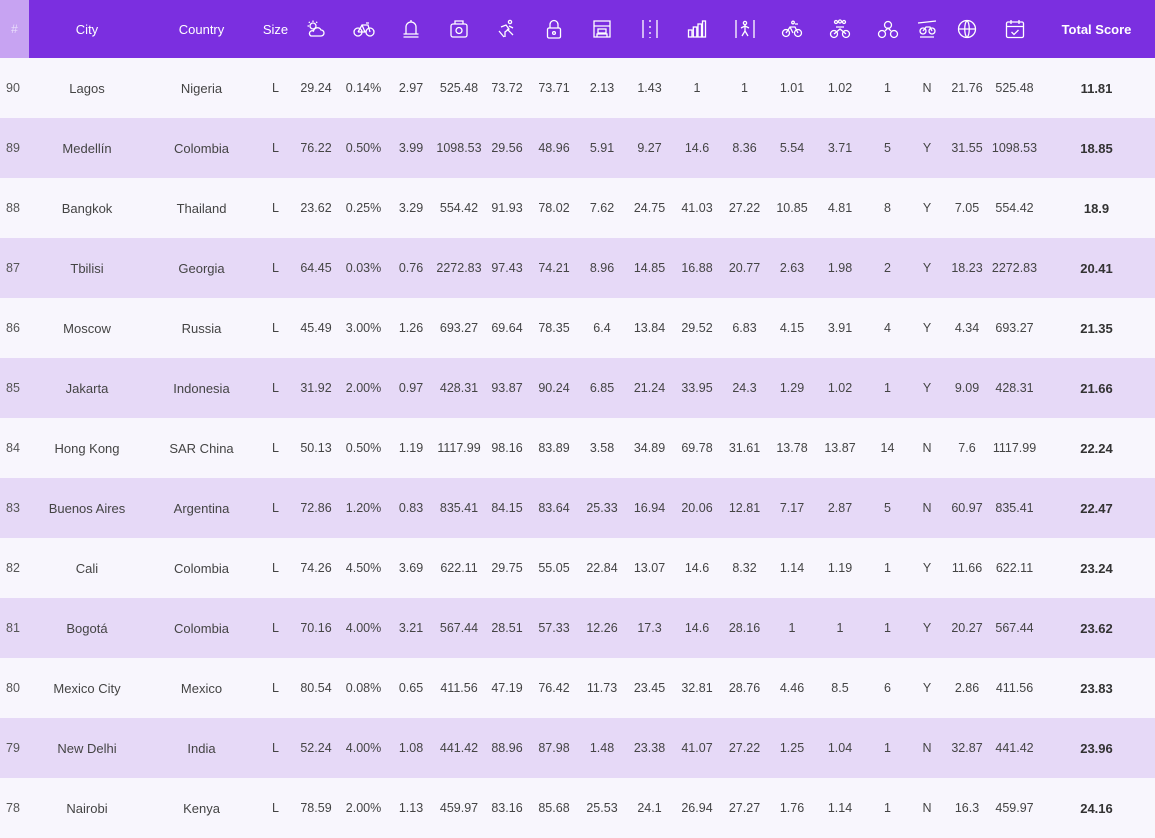  Describe the element at coordinates (411, 808) in the screenshot. I see `bell-cell: 1.13` at that location.